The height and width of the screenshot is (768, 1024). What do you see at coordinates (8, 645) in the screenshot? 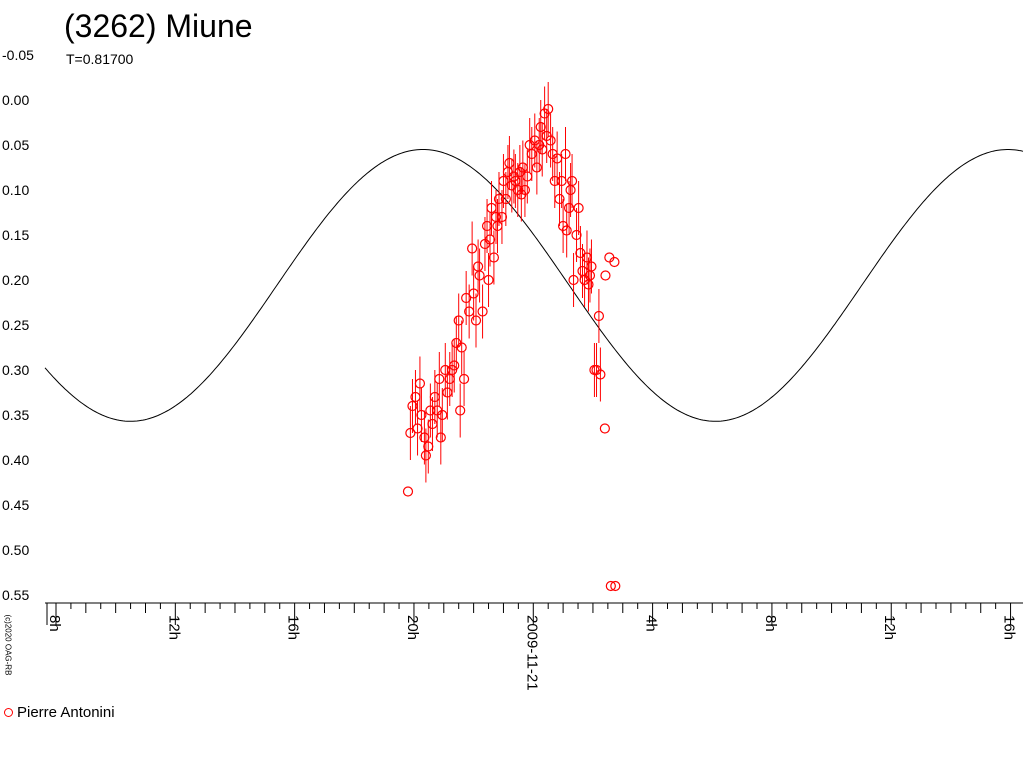
I see `copyright-text: (c)2020 OAG-RB` at bounding box center [8, 645].